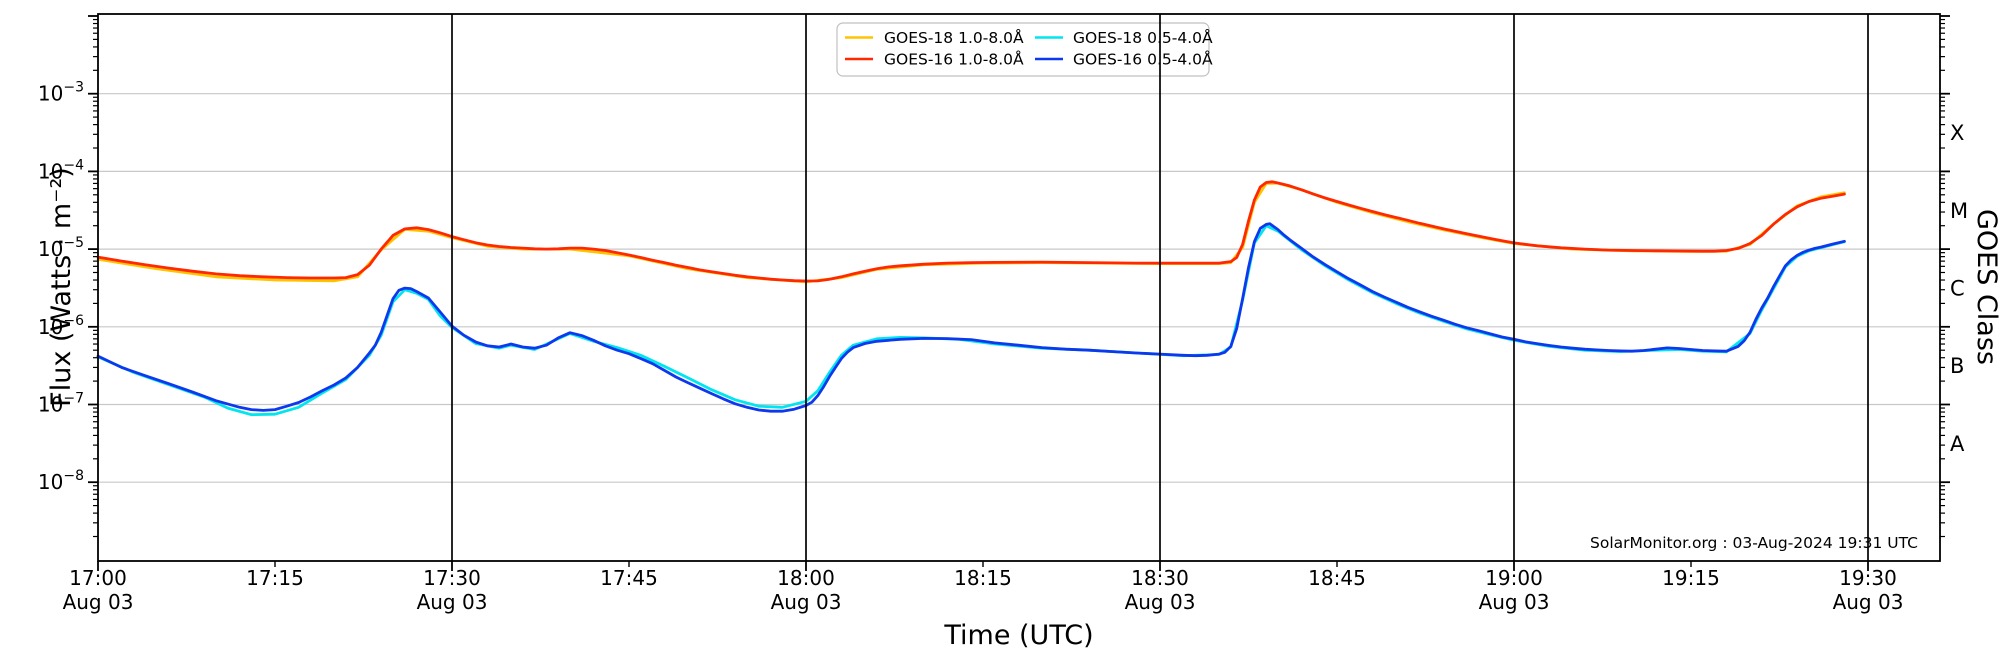  What do you see at coordinates (61, 481) in the screenshot?
I see `y-tick-label-1e-8: 10⁻⁸` at bounding box center [61, 481].